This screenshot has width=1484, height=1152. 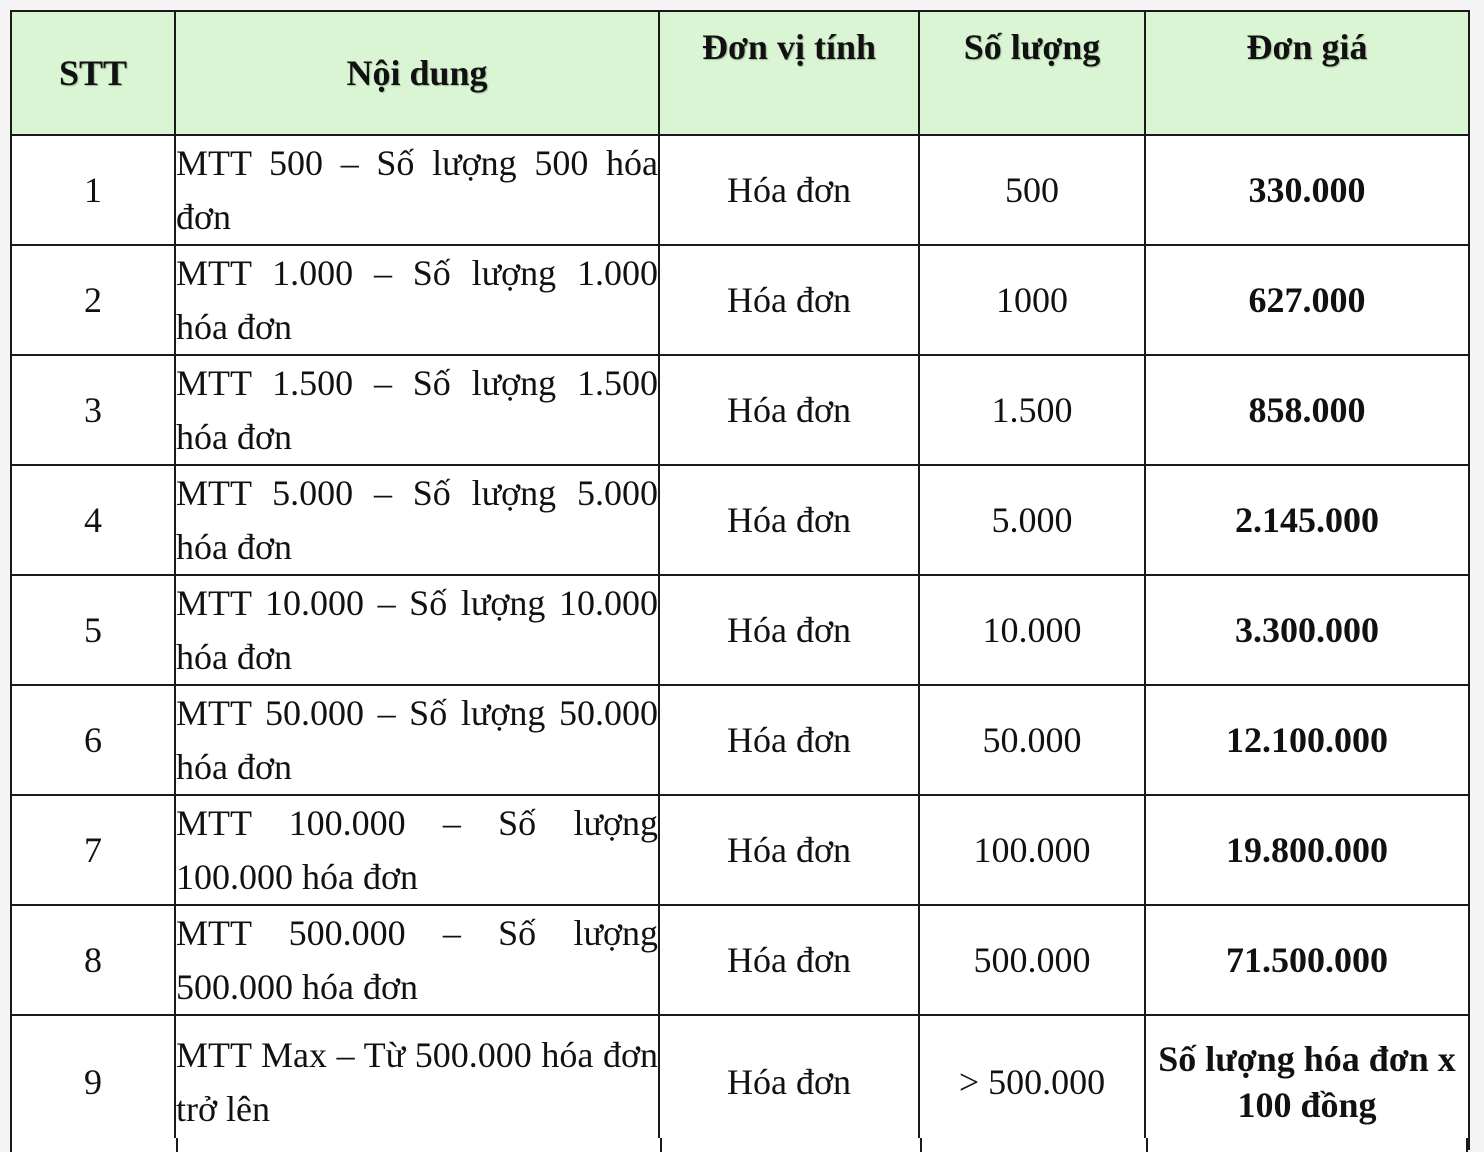 I want to click on cell-price: 2.145.000, so click(x=1307, y=520).